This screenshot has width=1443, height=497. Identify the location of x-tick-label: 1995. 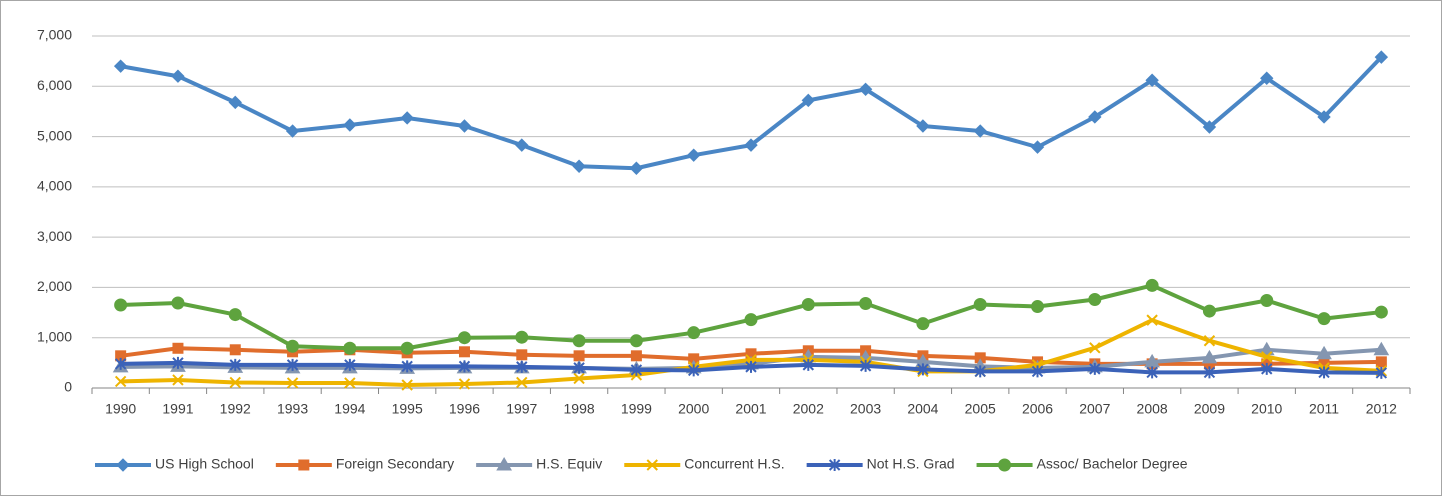
(407, 409).